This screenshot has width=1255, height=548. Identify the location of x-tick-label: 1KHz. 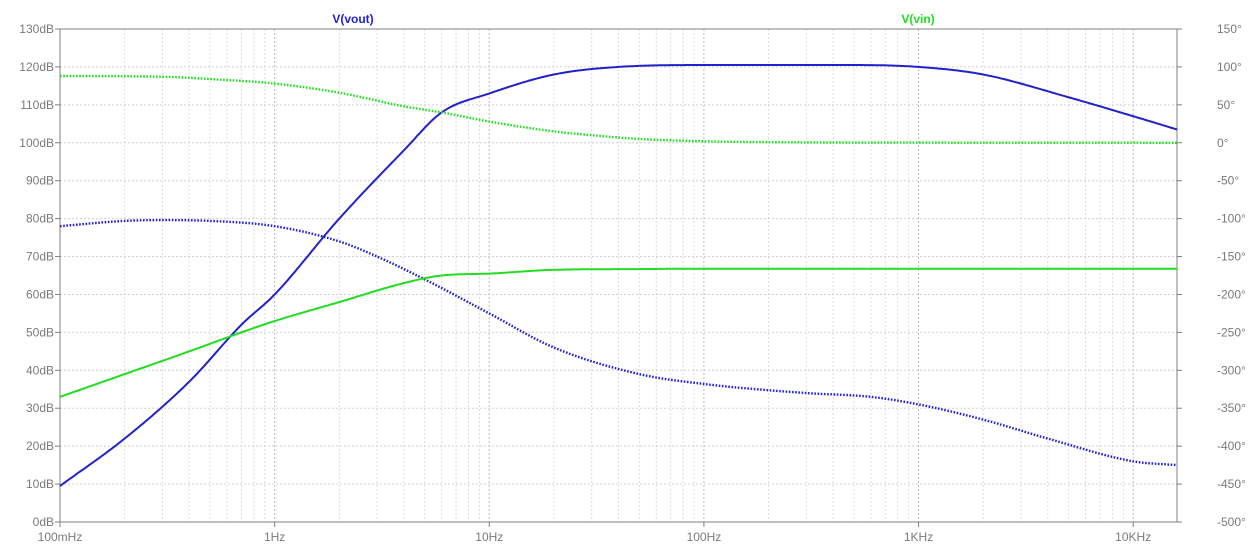
(918, 537).